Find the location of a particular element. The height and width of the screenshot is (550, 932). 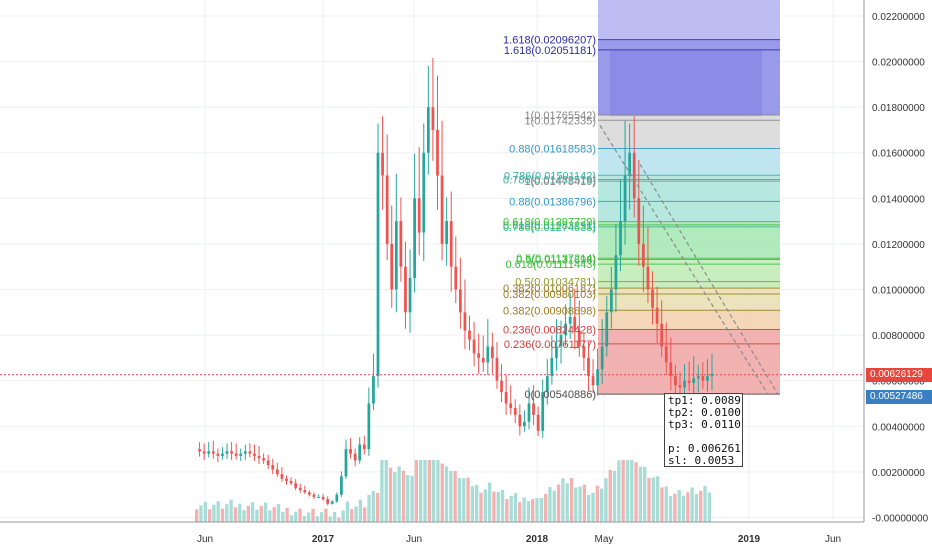

x-tick-label: Jun is located at coordinates (205, 539).